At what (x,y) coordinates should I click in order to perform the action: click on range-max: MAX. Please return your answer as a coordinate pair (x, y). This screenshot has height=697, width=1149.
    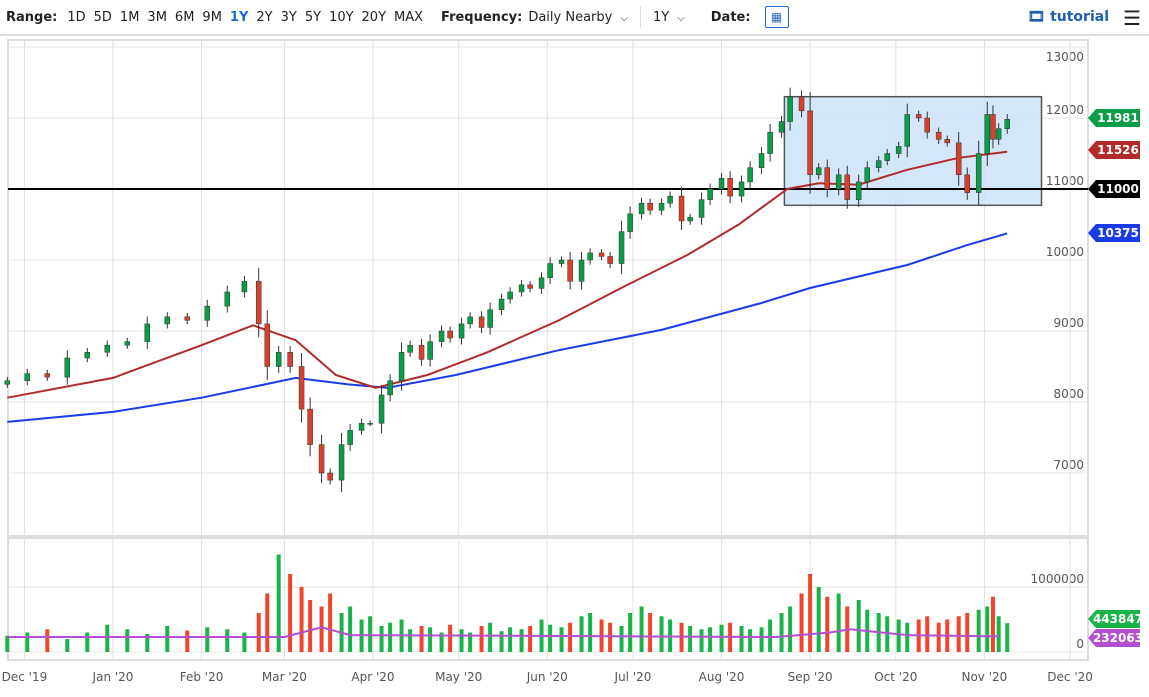
    Looking at the image, I should click on (409, 17).